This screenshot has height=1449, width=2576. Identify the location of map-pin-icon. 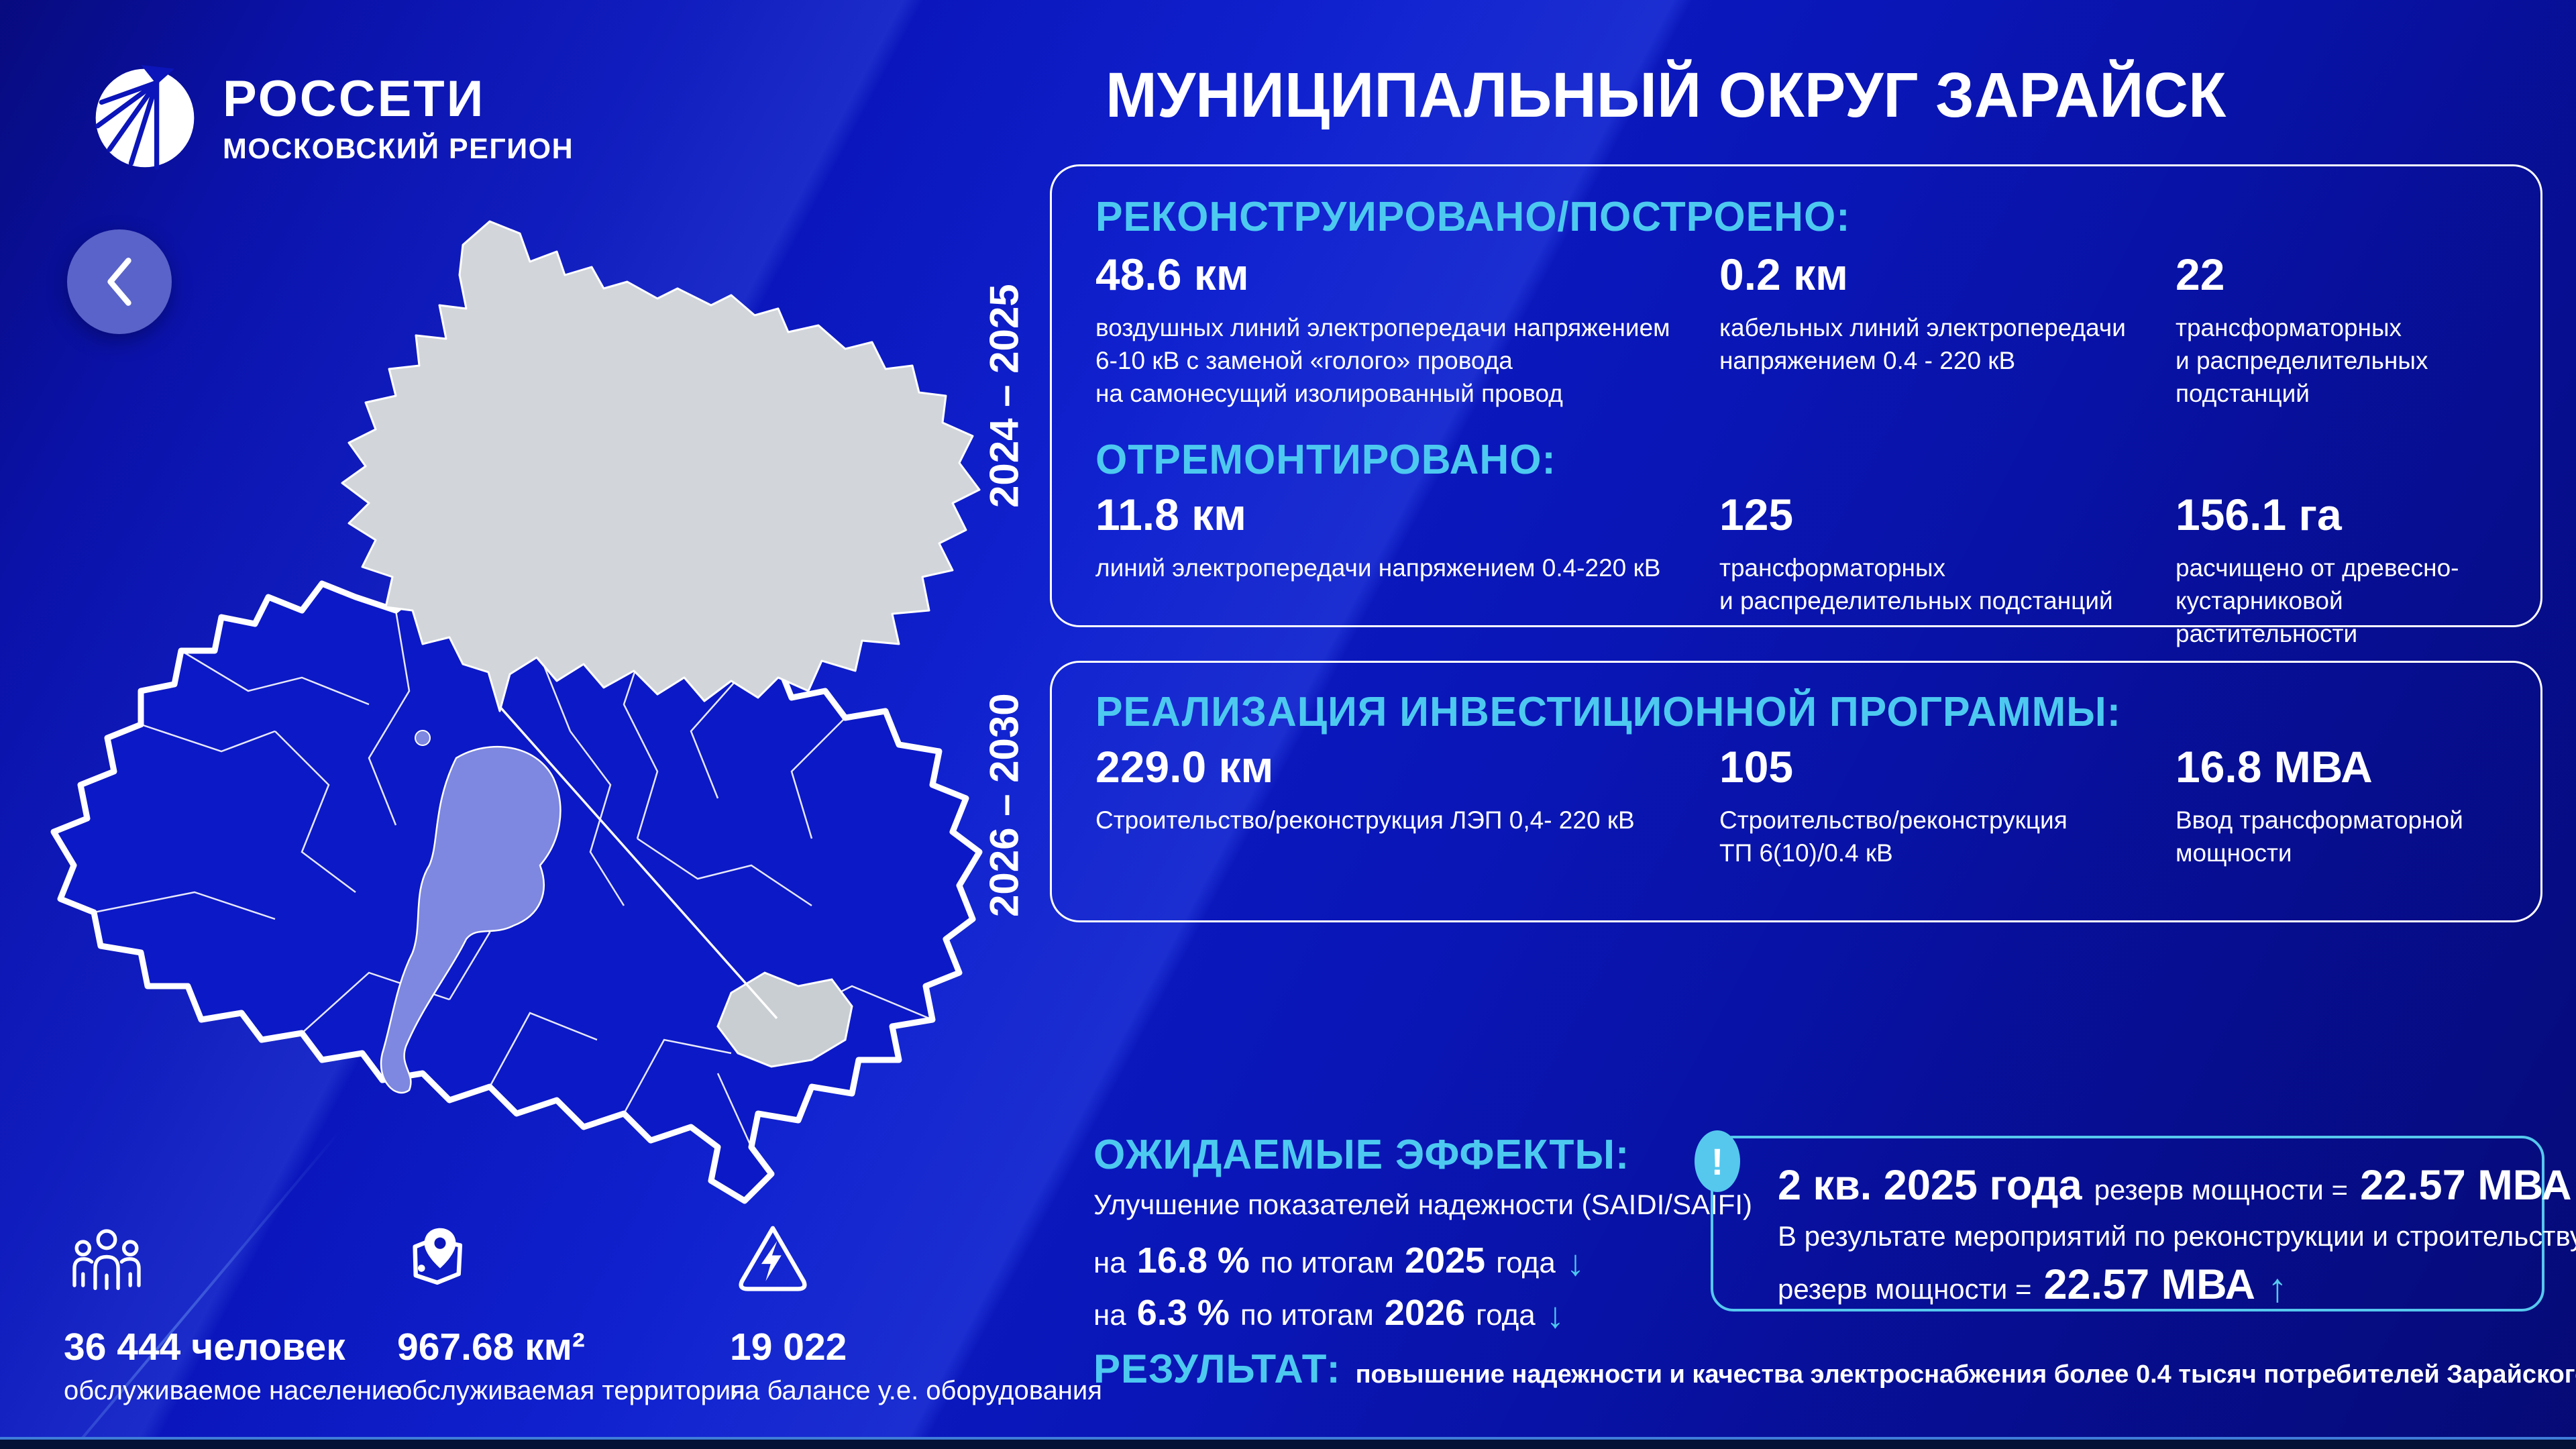
(438, 1256).